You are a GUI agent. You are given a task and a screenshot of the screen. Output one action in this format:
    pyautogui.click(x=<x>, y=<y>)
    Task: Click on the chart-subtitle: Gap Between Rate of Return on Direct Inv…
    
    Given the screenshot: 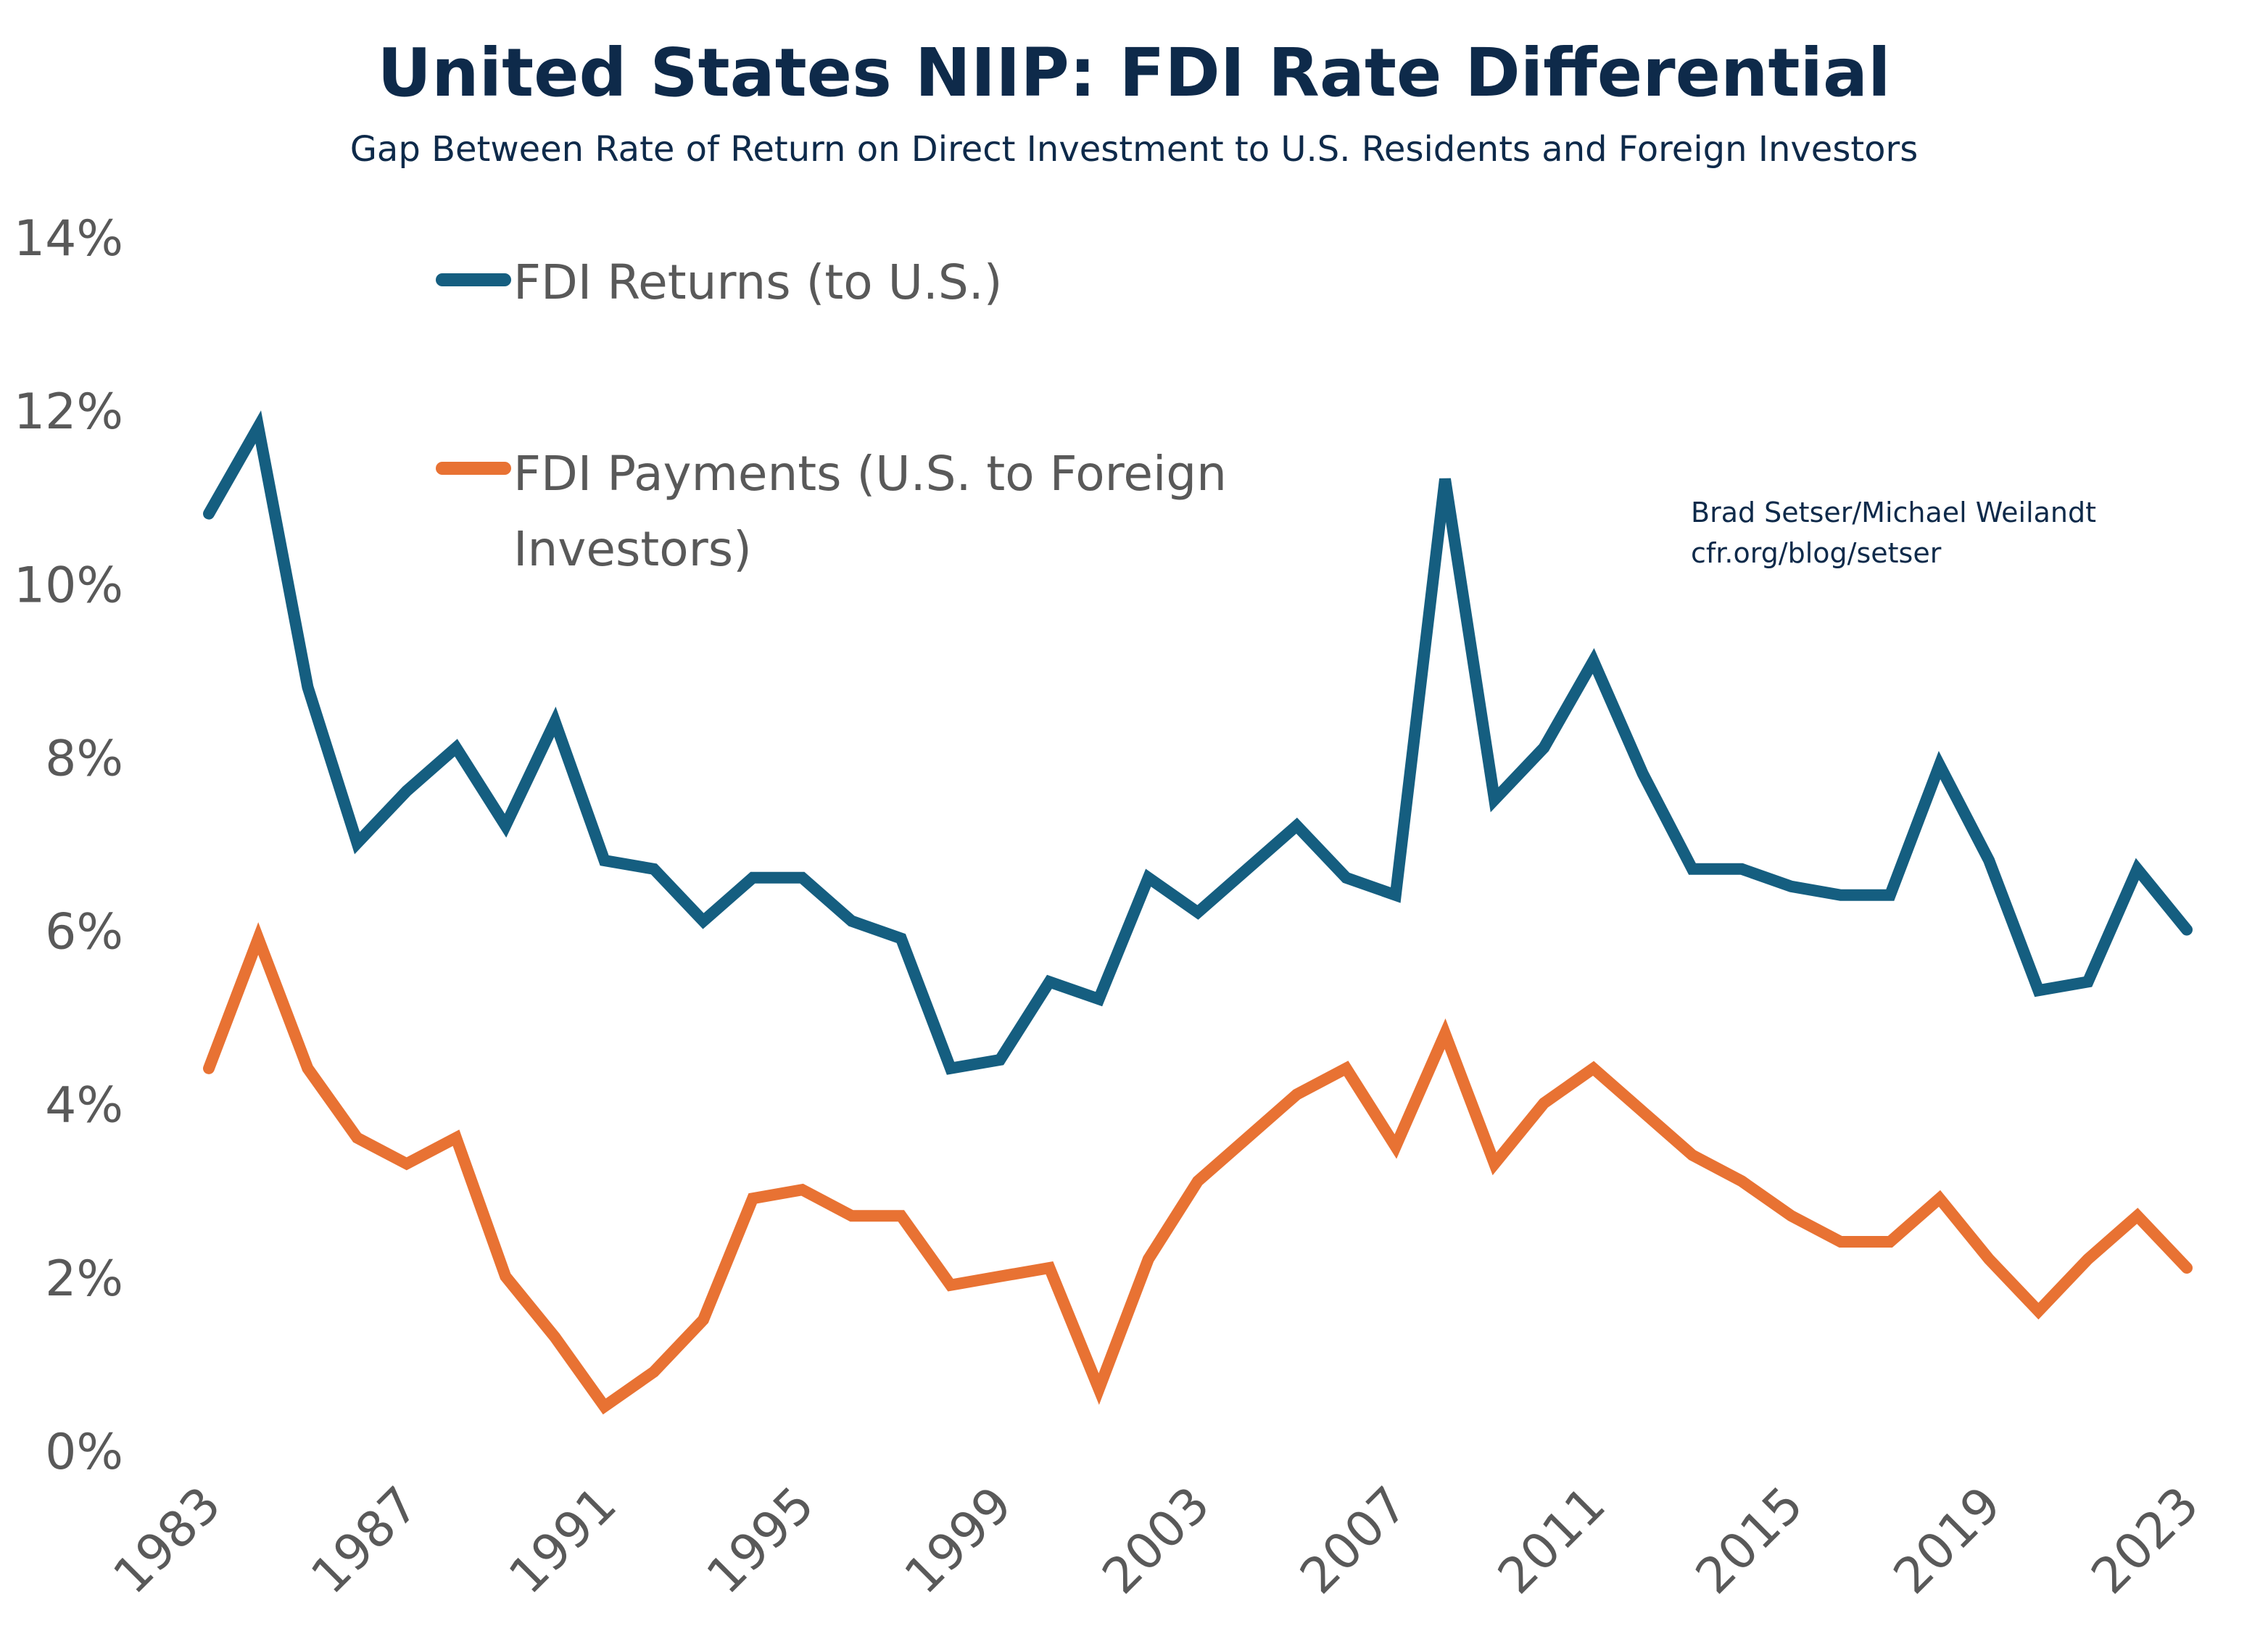 What is the action you would take?
    pyautogui.click(x=1134, y=149)
    